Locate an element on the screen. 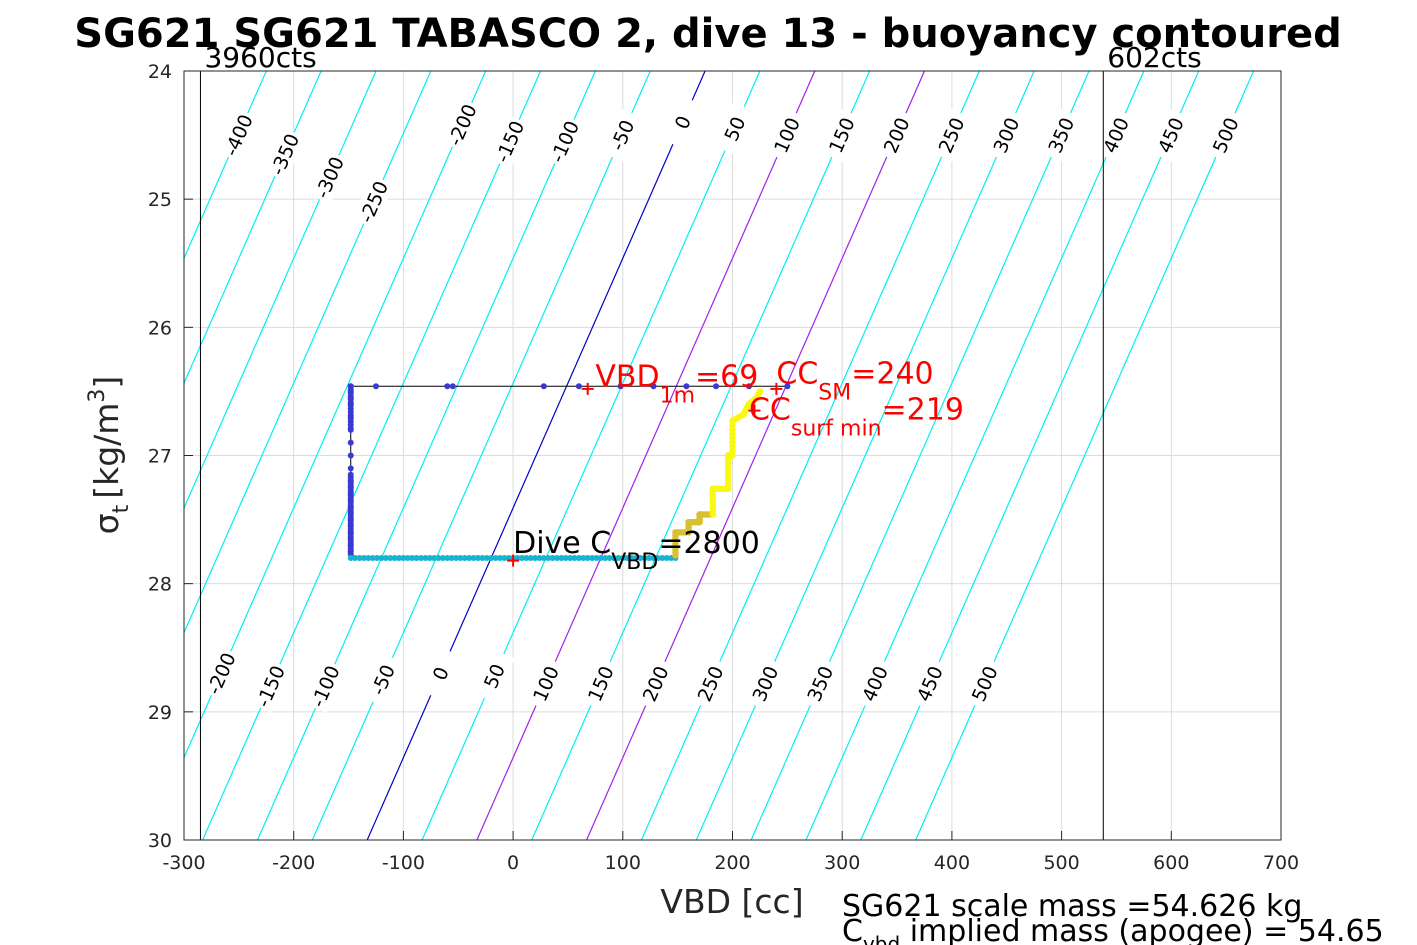  footer-implied-mass-c: C is located at coordinates (852, 929).